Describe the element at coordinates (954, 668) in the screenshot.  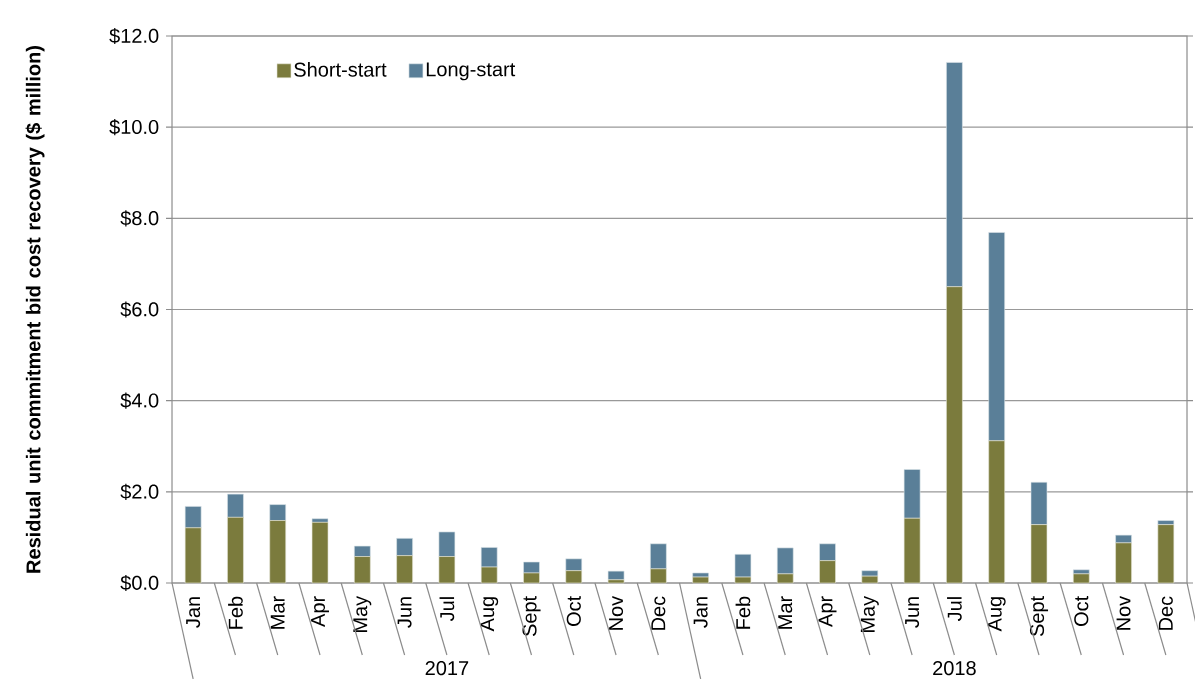
I see `text: 2018` at that location.